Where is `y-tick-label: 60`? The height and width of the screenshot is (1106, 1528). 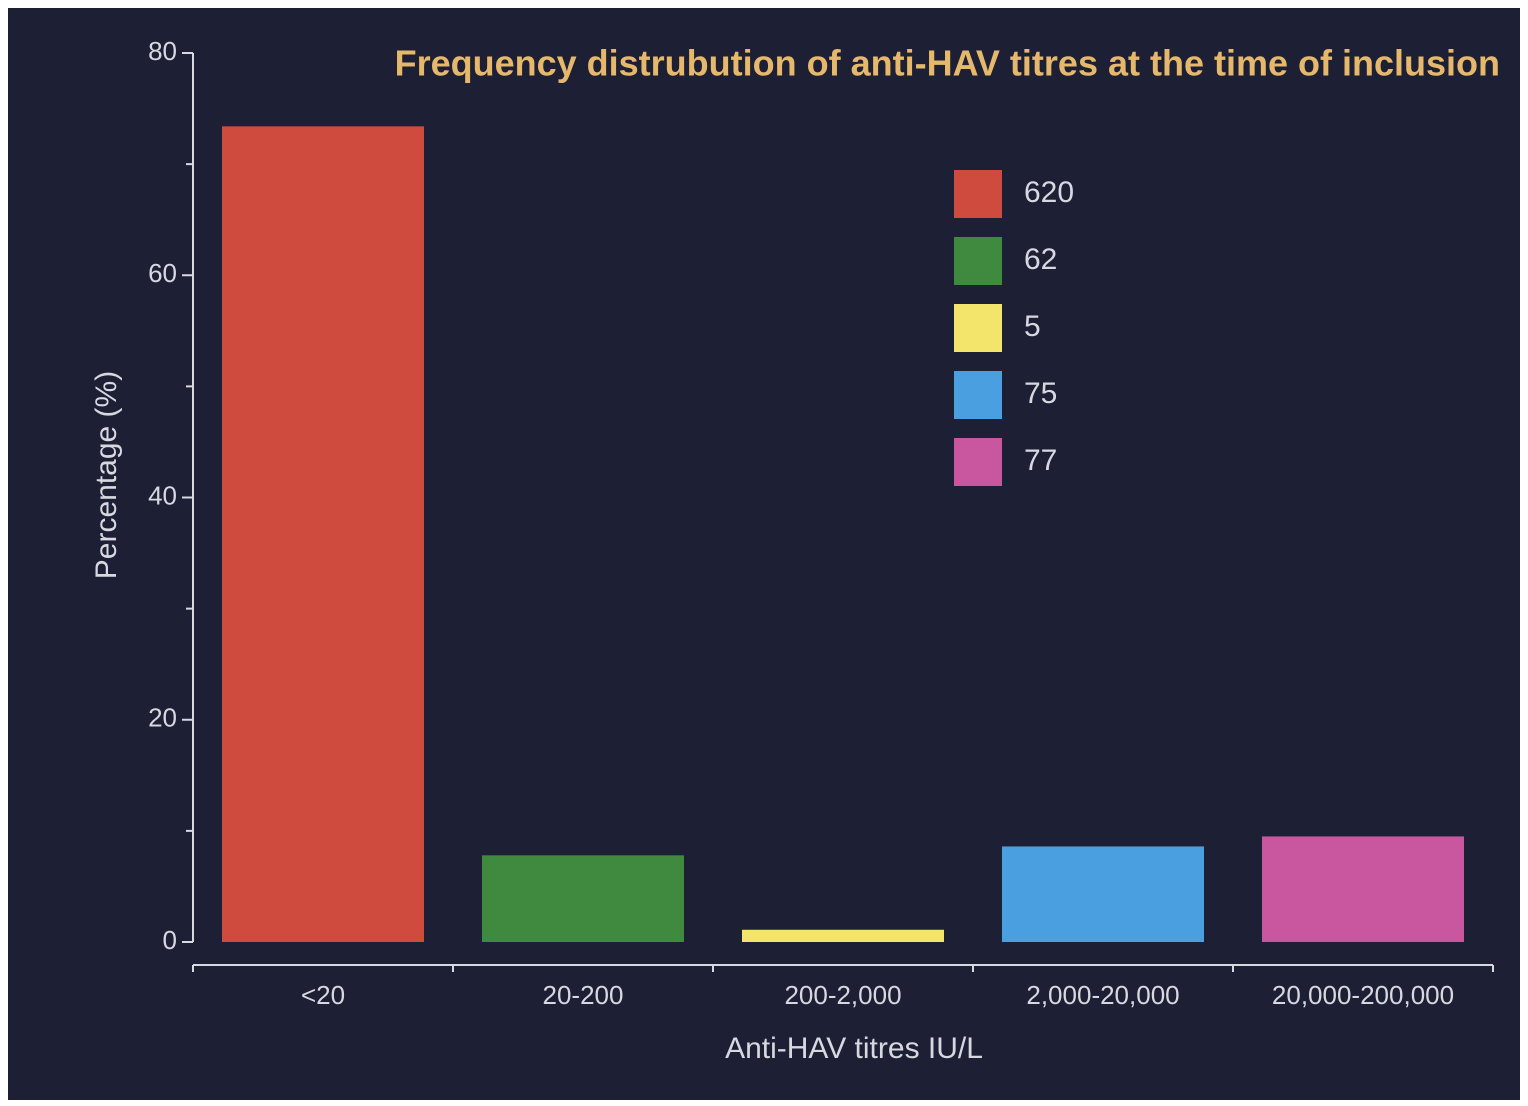 y-tick-label: 60 is located at coordinates (162, 273).